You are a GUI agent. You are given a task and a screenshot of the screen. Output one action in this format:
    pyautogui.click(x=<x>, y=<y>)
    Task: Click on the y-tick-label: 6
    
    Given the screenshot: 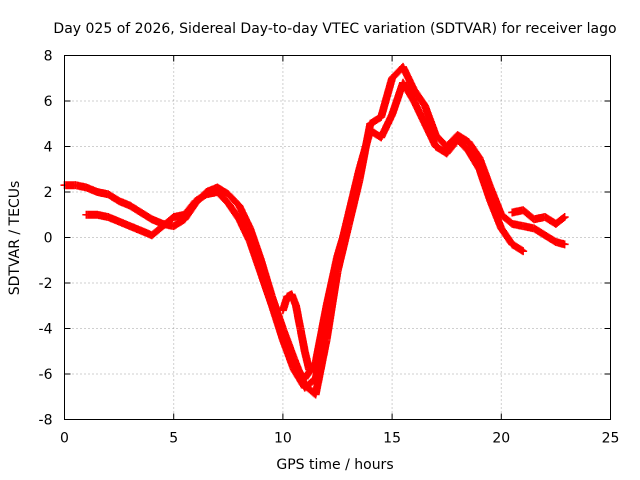 What is the action you would take?
    pyautogui.click(x=48, y=102)
    